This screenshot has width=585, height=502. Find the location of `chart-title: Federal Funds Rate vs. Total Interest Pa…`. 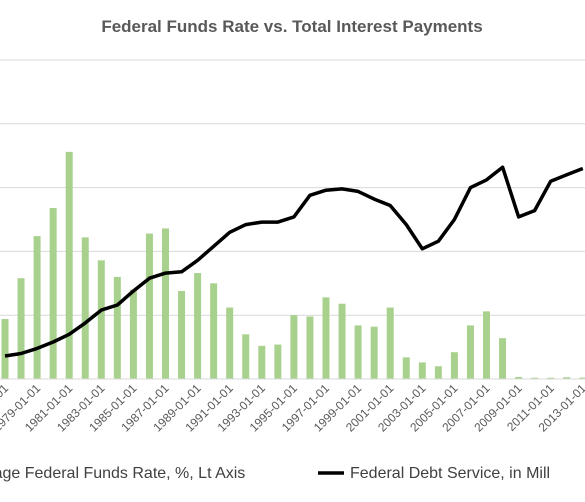

chart-title: Federal Funds Rate vs. Total Interest Pa… is located at coordinates (291, 26).